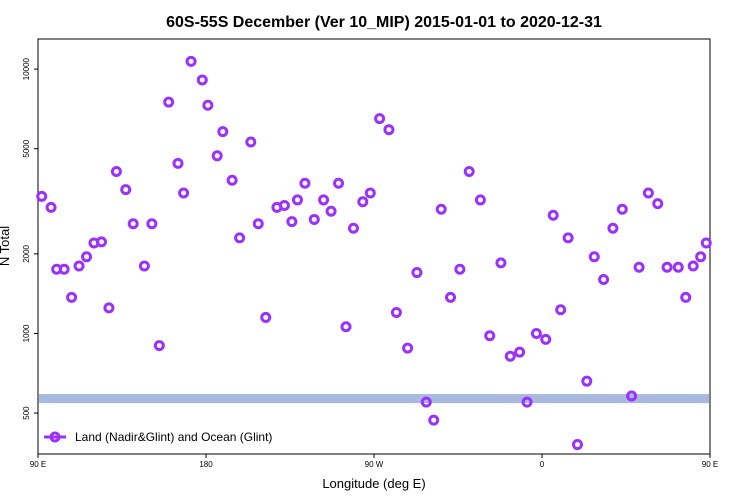 This screenshot has width=750, height=500. Describe the element at coordinates (542, 464) in the screenshot. I see `x-tick-label: 0` at that location.